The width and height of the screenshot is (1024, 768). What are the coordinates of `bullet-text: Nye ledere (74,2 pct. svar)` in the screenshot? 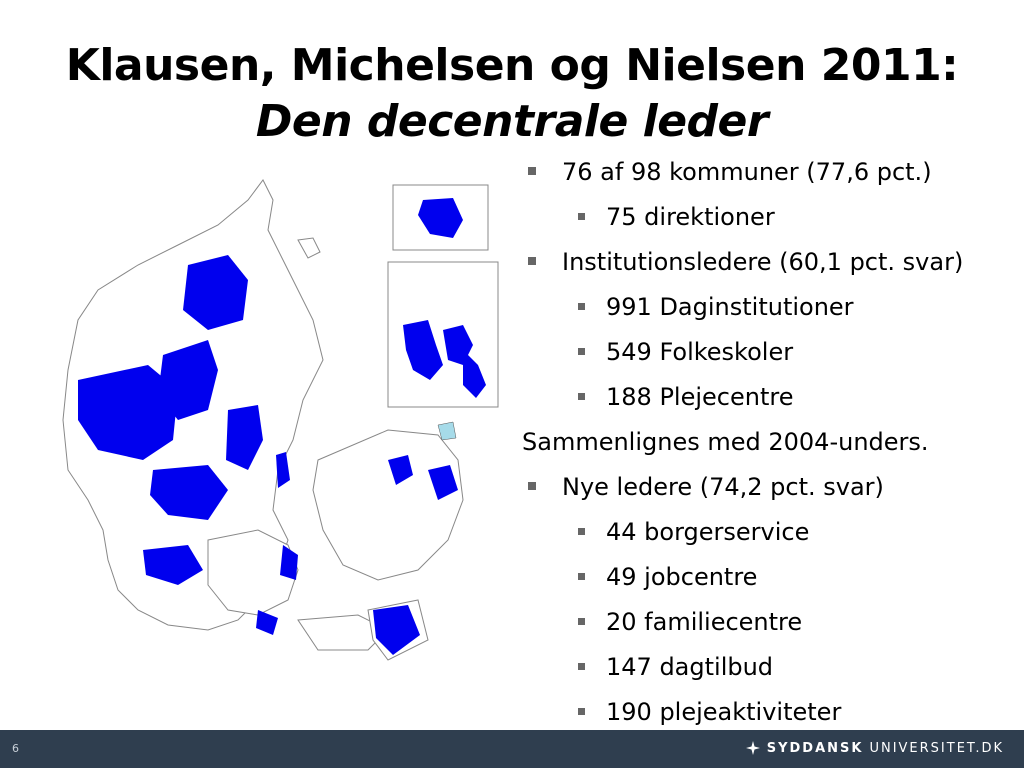 It's located at (723, 487).